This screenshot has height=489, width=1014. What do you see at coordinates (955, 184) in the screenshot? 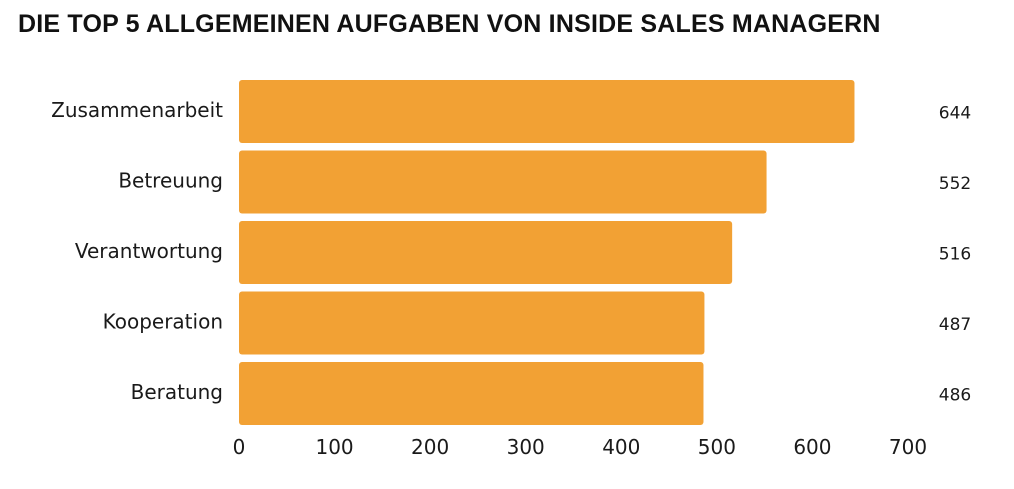
I see `value-label: 552` at bounding box center [955, 184].